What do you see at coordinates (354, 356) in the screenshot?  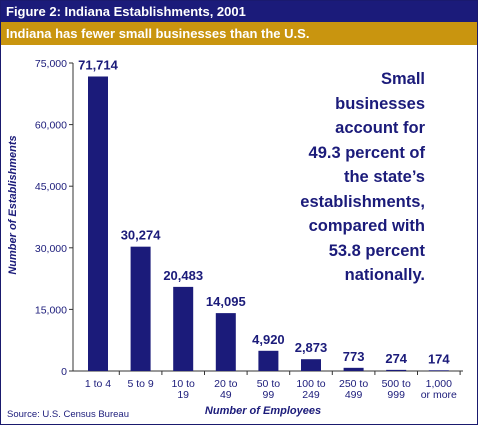 I see `data-label: 773` at bounding box center [354, 356].